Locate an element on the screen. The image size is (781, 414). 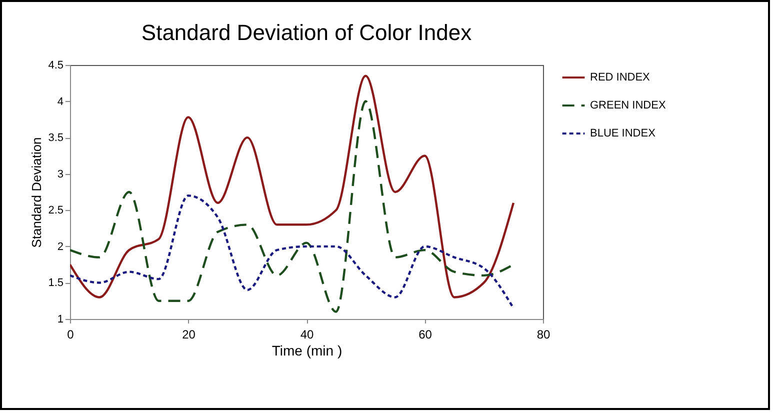
x-tick-label: 40 is located at coordinates (307, 335).